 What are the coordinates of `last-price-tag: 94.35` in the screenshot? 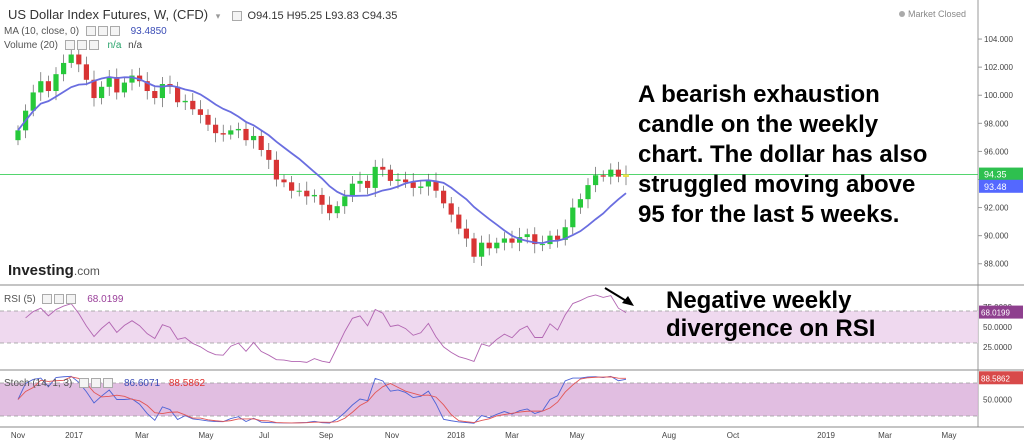 It's located at (1001, 174).